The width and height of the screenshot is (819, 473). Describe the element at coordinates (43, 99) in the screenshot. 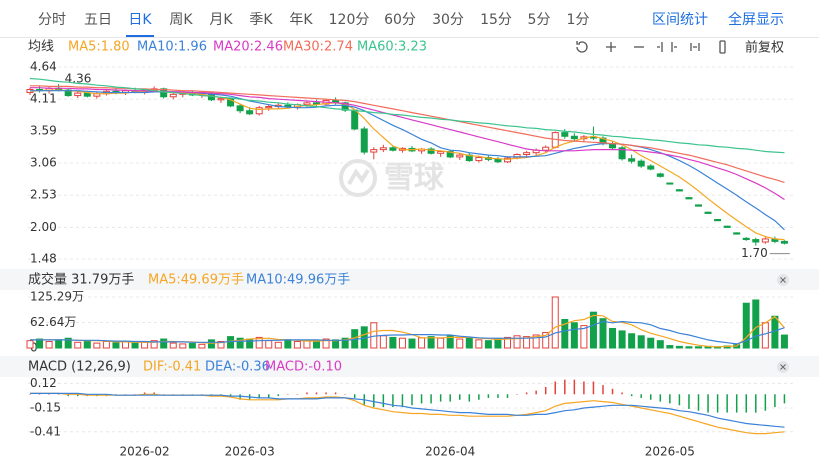

I see `y-tick-label: 4.11` at that location.